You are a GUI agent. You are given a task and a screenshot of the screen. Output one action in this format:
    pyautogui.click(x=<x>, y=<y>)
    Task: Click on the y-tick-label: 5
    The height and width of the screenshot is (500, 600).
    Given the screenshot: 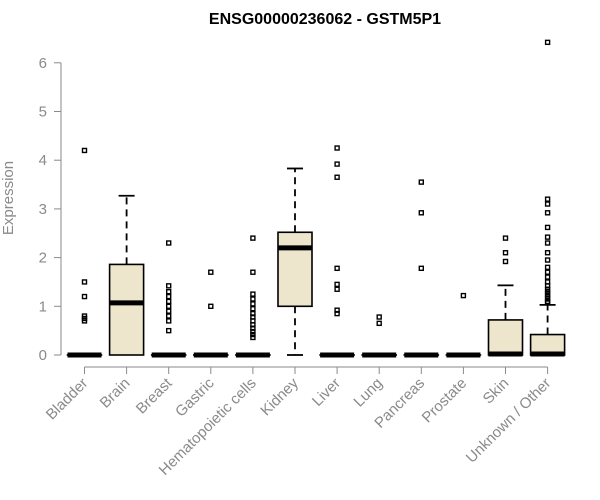 What is the action you would take?
    pyautogui.click(x=43, y=112)
    